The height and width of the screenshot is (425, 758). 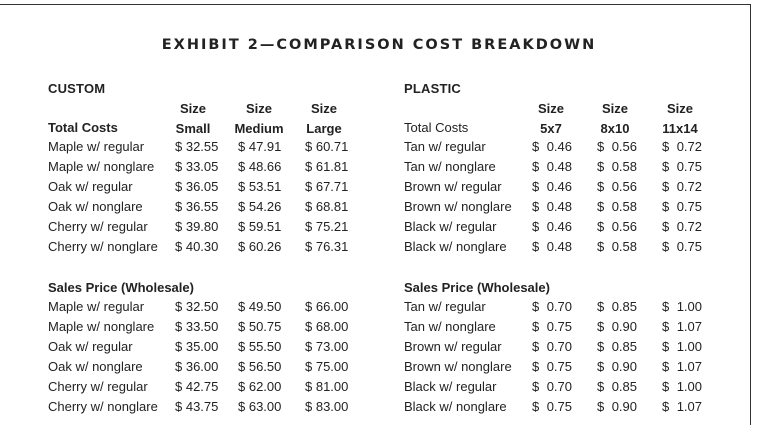 What do you see at coordinates (260, 326) in the screenshot?
I see `custom-sales-cell: $ 50.75` at bounding box center [260, 326].